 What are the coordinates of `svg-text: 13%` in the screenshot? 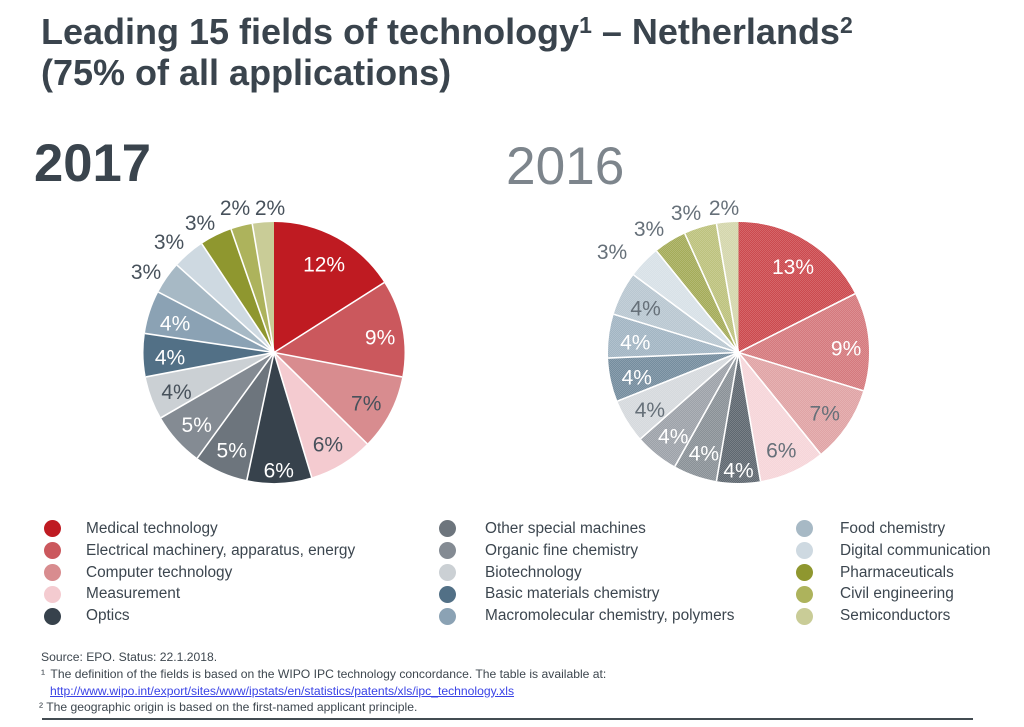 It's located at (793, 267).